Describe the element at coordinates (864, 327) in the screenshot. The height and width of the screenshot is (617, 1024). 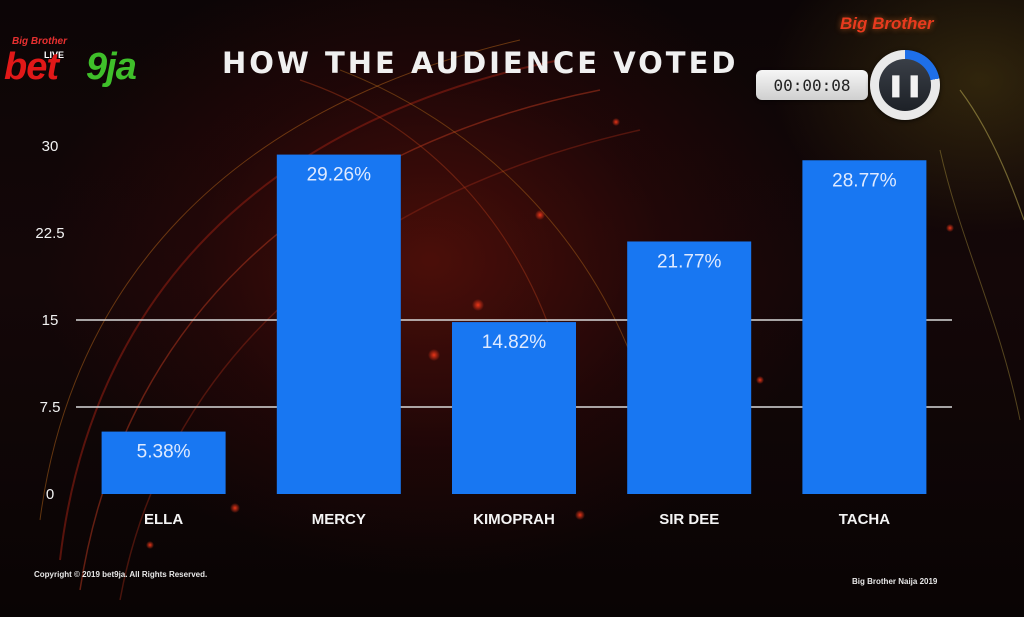
I see `bar-tacha` at that location.